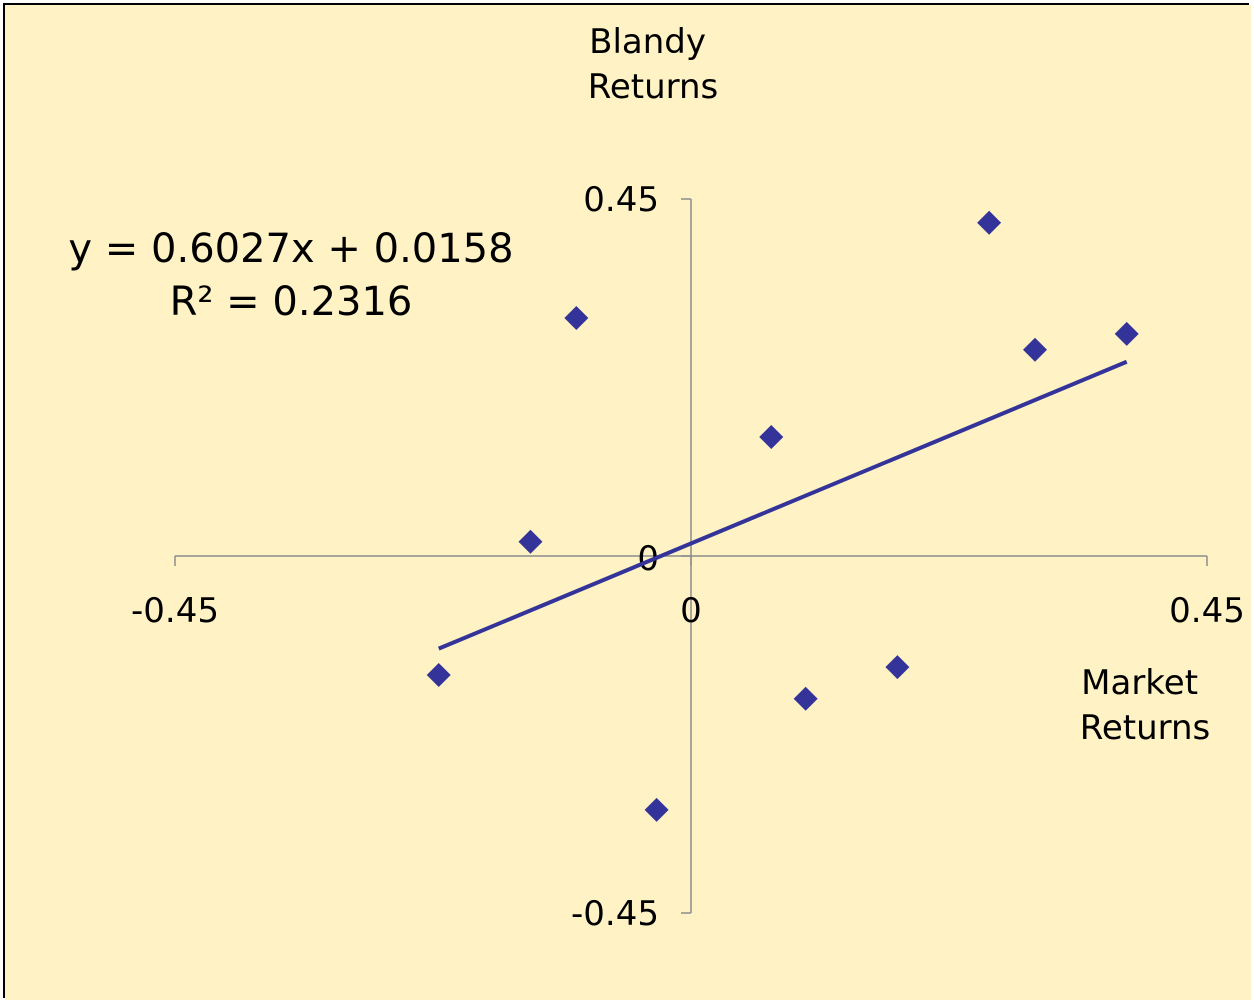  I want to click on y-tick-group: 0.45 0 -0.45, so click(631, 557).